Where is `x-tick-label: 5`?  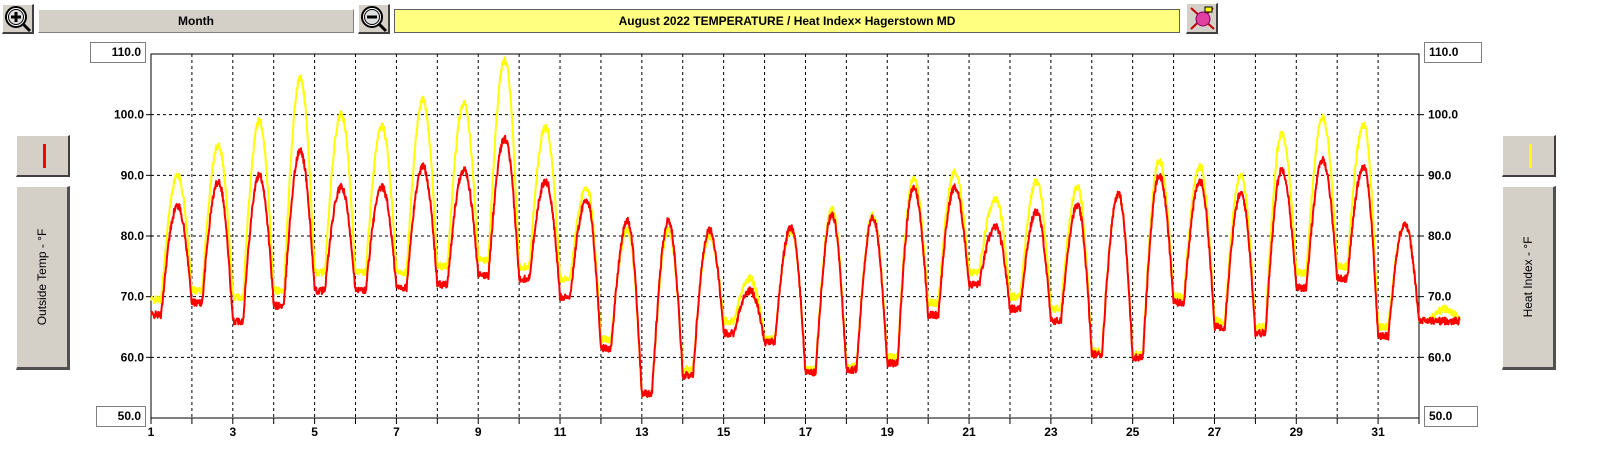
x-tick-label: 5 is located at coordinates (314, 432).